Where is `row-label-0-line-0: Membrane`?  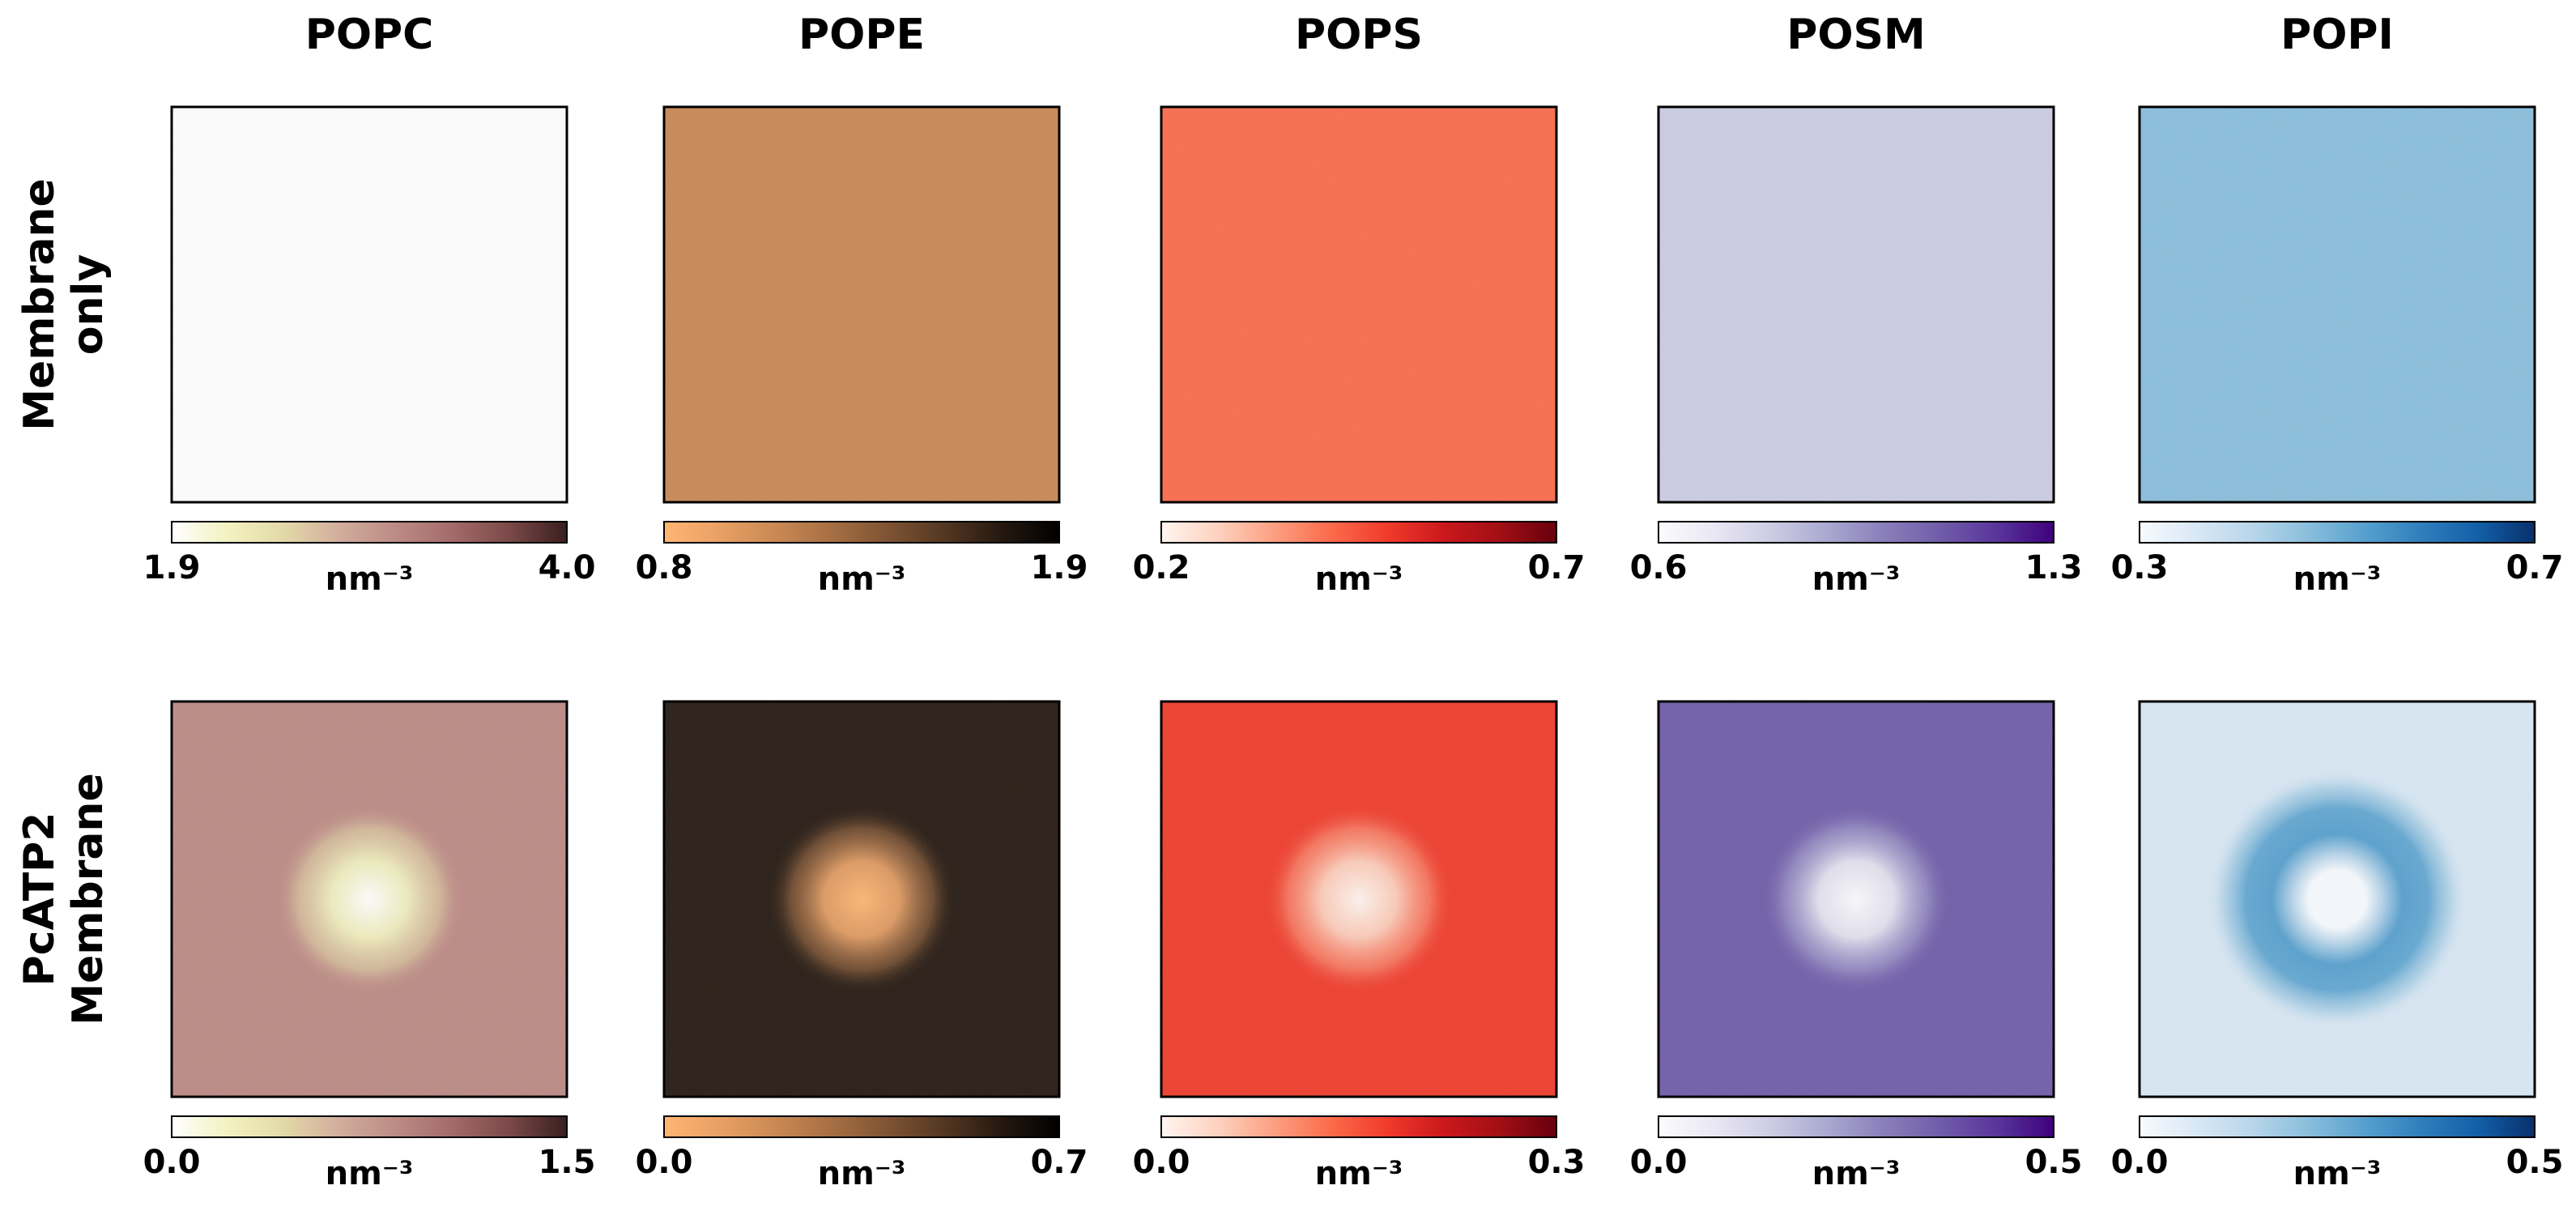 row-label-0-line-0: Membrane is located at coordinates (39, 304).